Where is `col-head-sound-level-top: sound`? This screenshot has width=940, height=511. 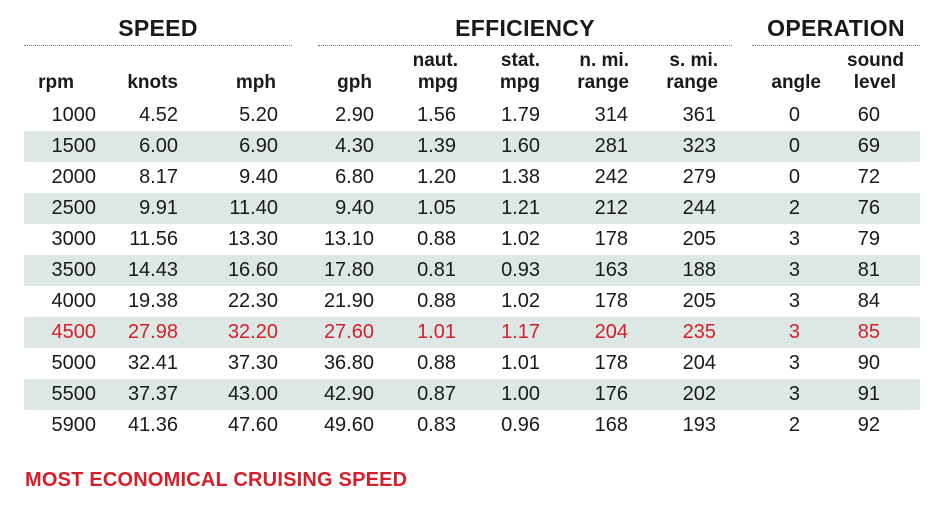
col-head-sound-level-top: sound is located at coordinates (875, 60).